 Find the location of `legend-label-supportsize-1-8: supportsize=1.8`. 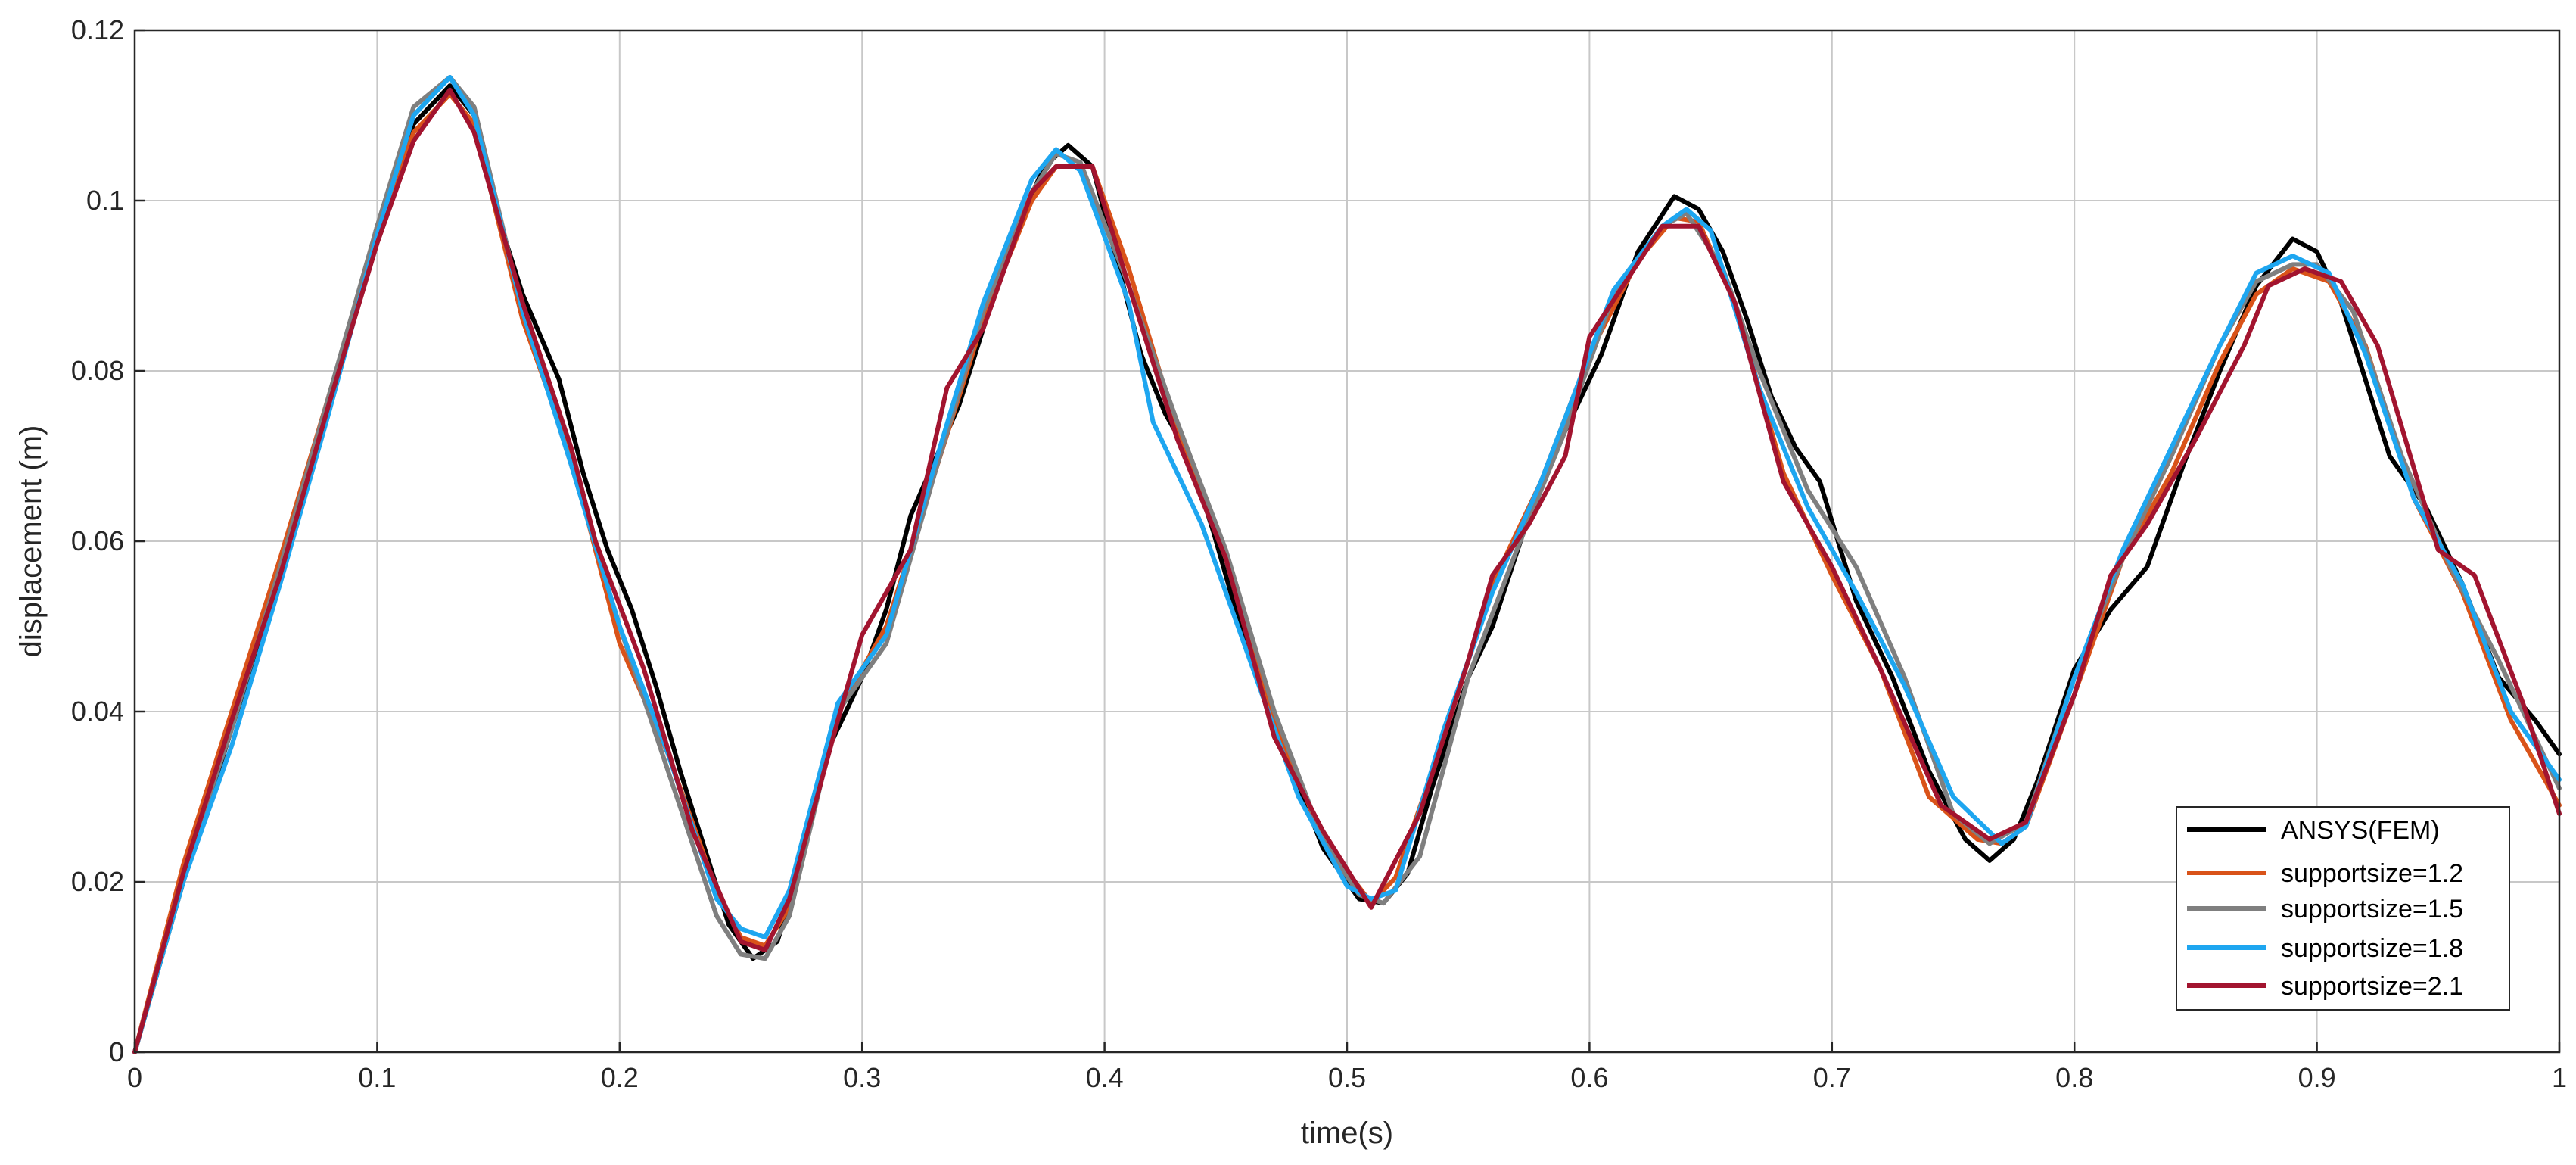

legend-label-supportsize-1-8: supportsize=1.8 is located at coordinates (2372, 949).